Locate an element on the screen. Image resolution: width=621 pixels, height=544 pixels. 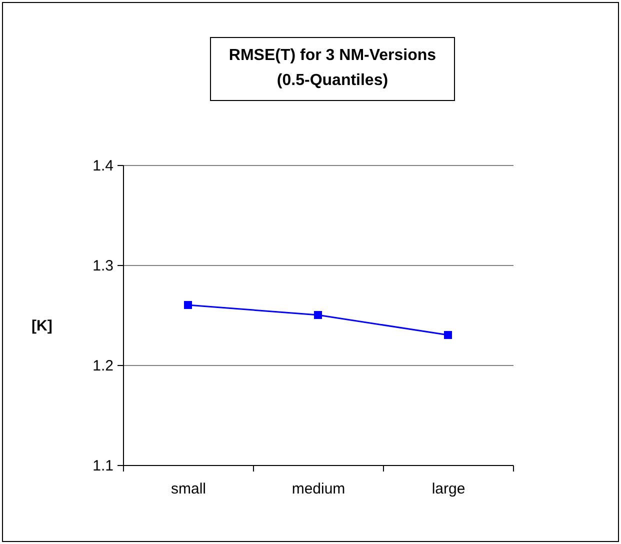
y-tick-label: 1.2 is located at coordinates (103, 366).